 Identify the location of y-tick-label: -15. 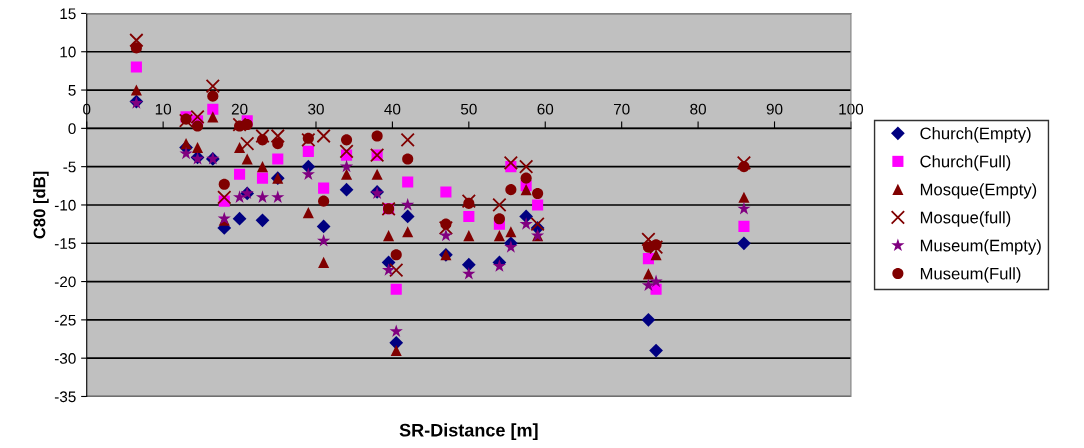
(65, 243).